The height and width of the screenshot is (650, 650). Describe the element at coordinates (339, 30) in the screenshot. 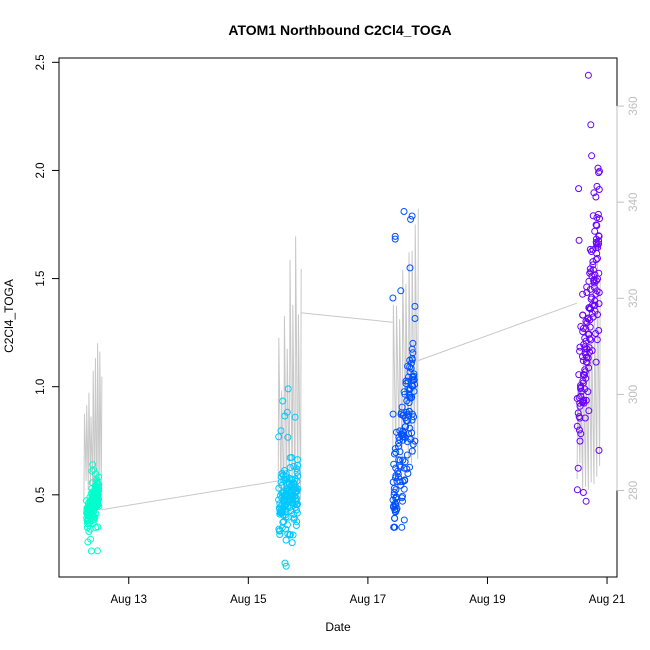

I see `chart-title: ATOM1 Northbound C2Cl4_TOGA` at that location.